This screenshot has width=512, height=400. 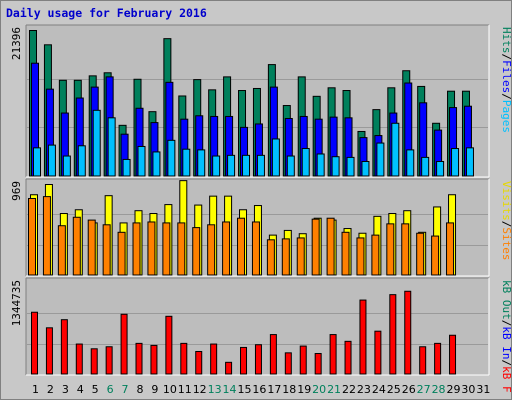 What do you see at coordinates (506, 201) in the screenshot?
I see `legend-part: Visits` at bounding box center [506, 201].